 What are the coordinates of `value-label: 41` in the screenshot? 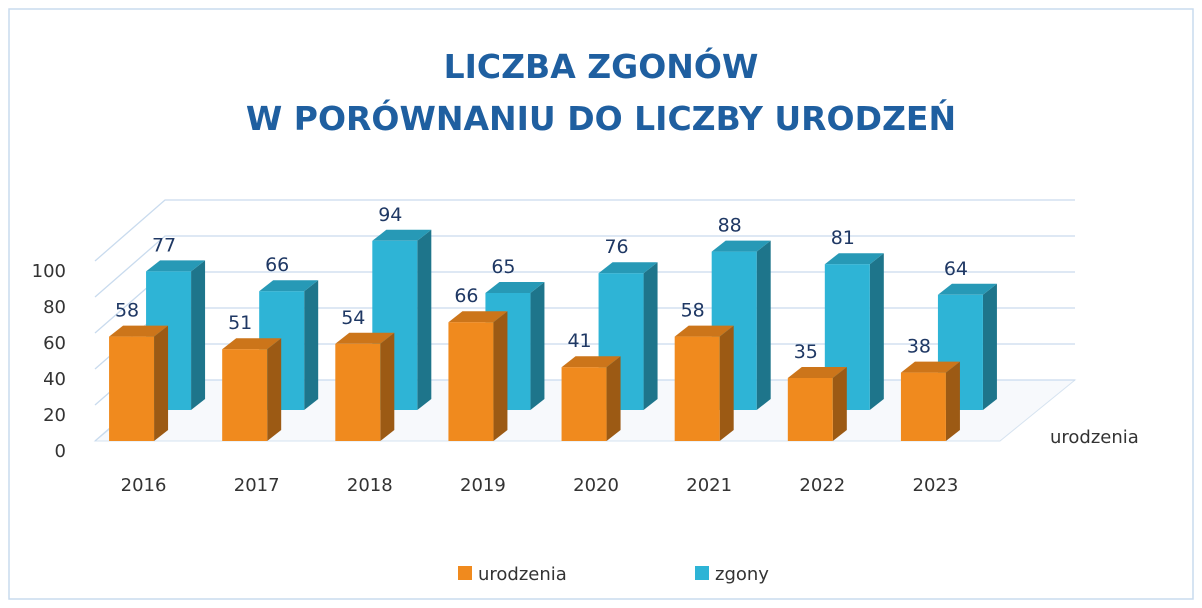 It's located at (579, 341).